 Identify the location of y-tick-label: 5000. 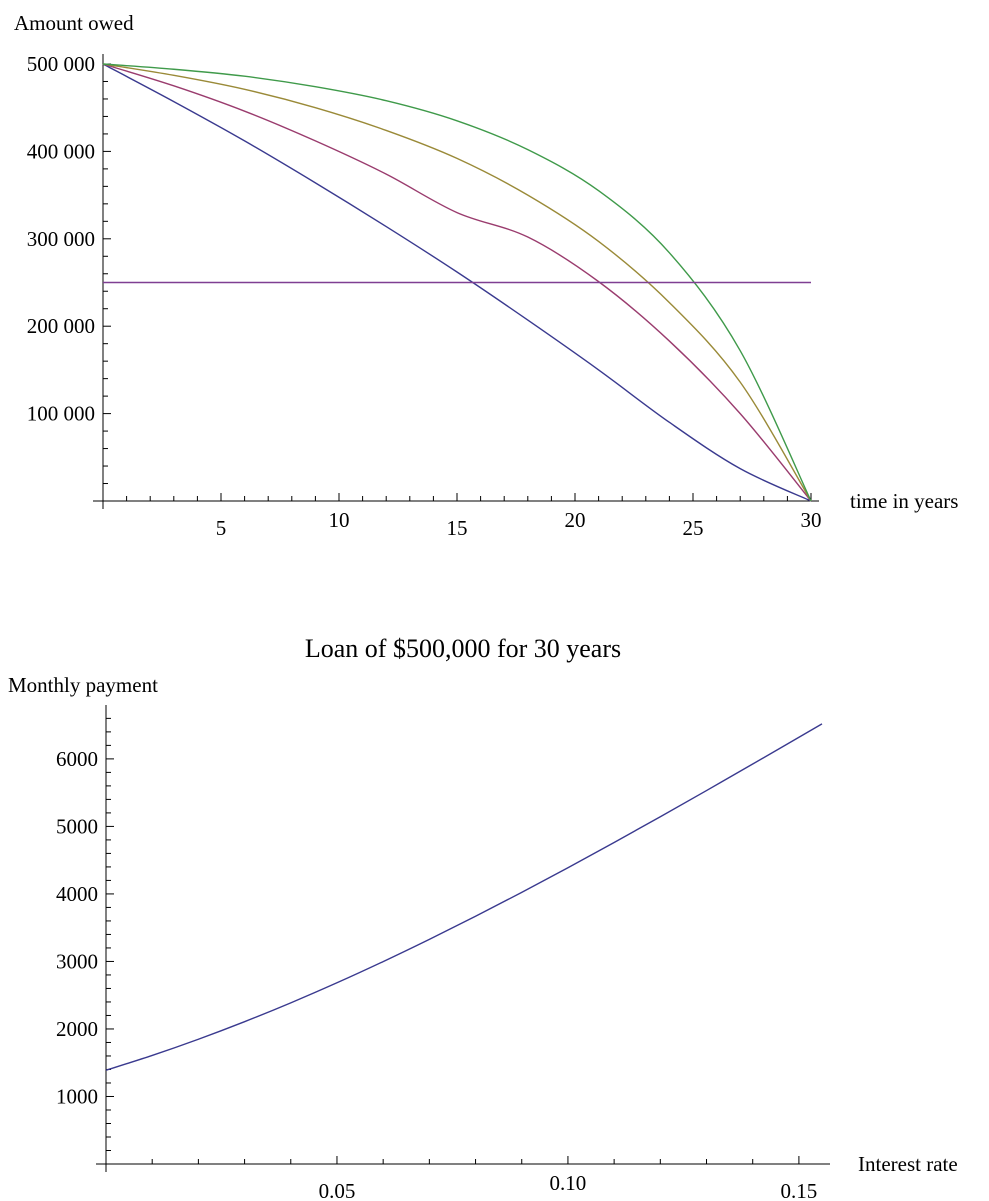
(77, 826).